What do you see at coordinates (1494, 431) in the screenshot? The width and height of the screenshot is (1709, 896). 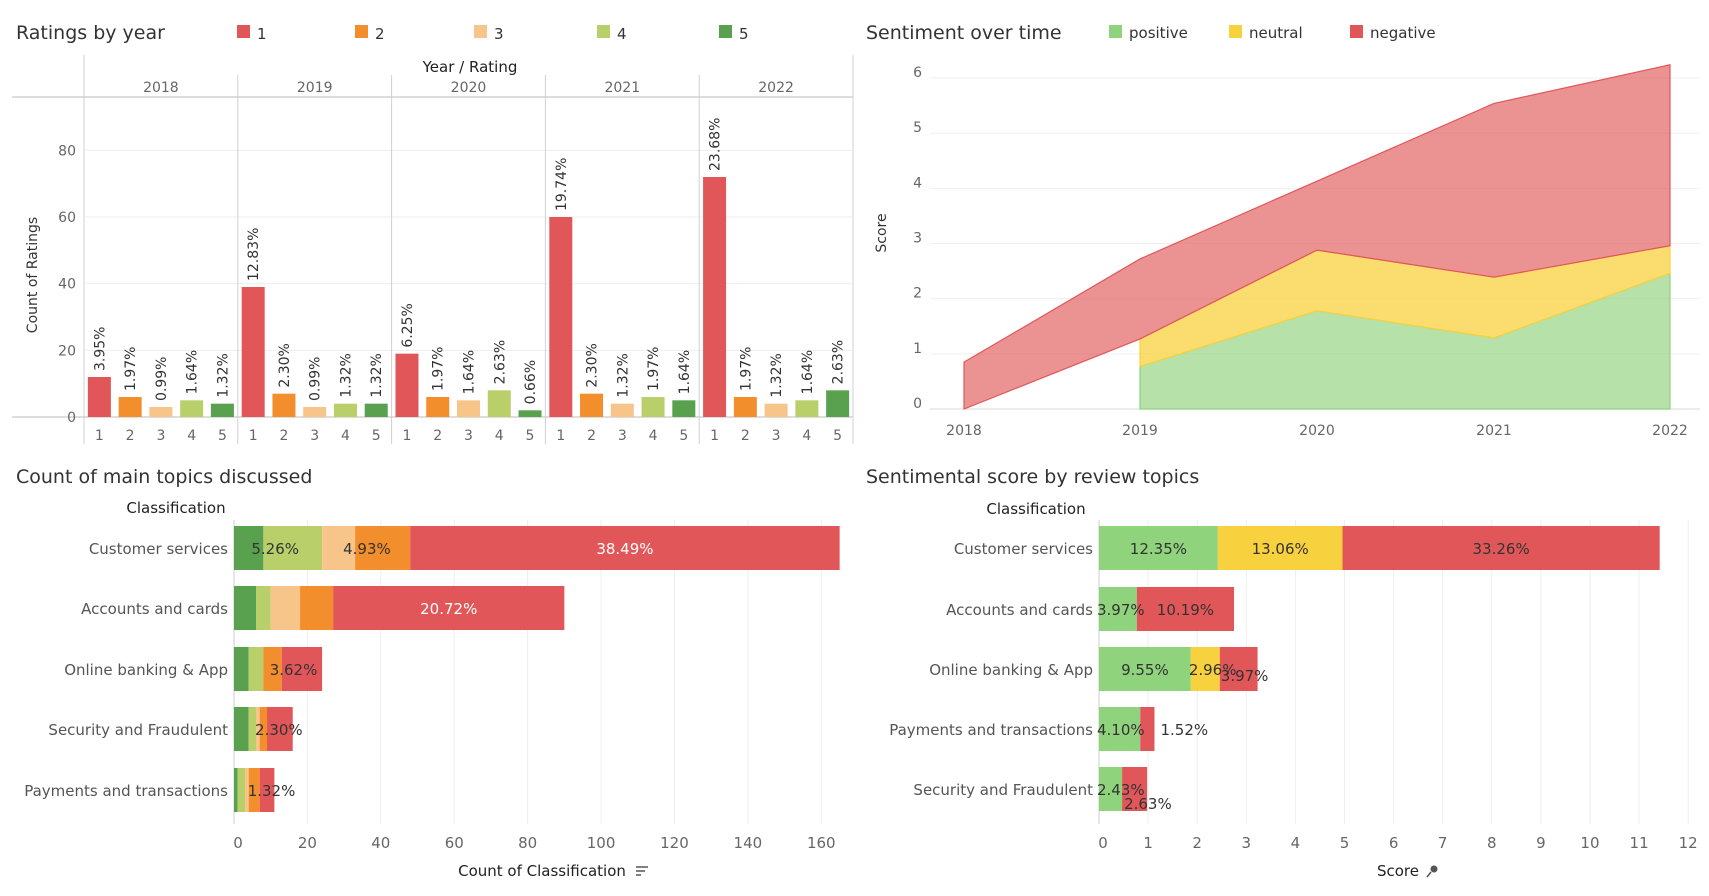 I see `x-tick-label-2021: 2021` at bounding box center [1494, 431].